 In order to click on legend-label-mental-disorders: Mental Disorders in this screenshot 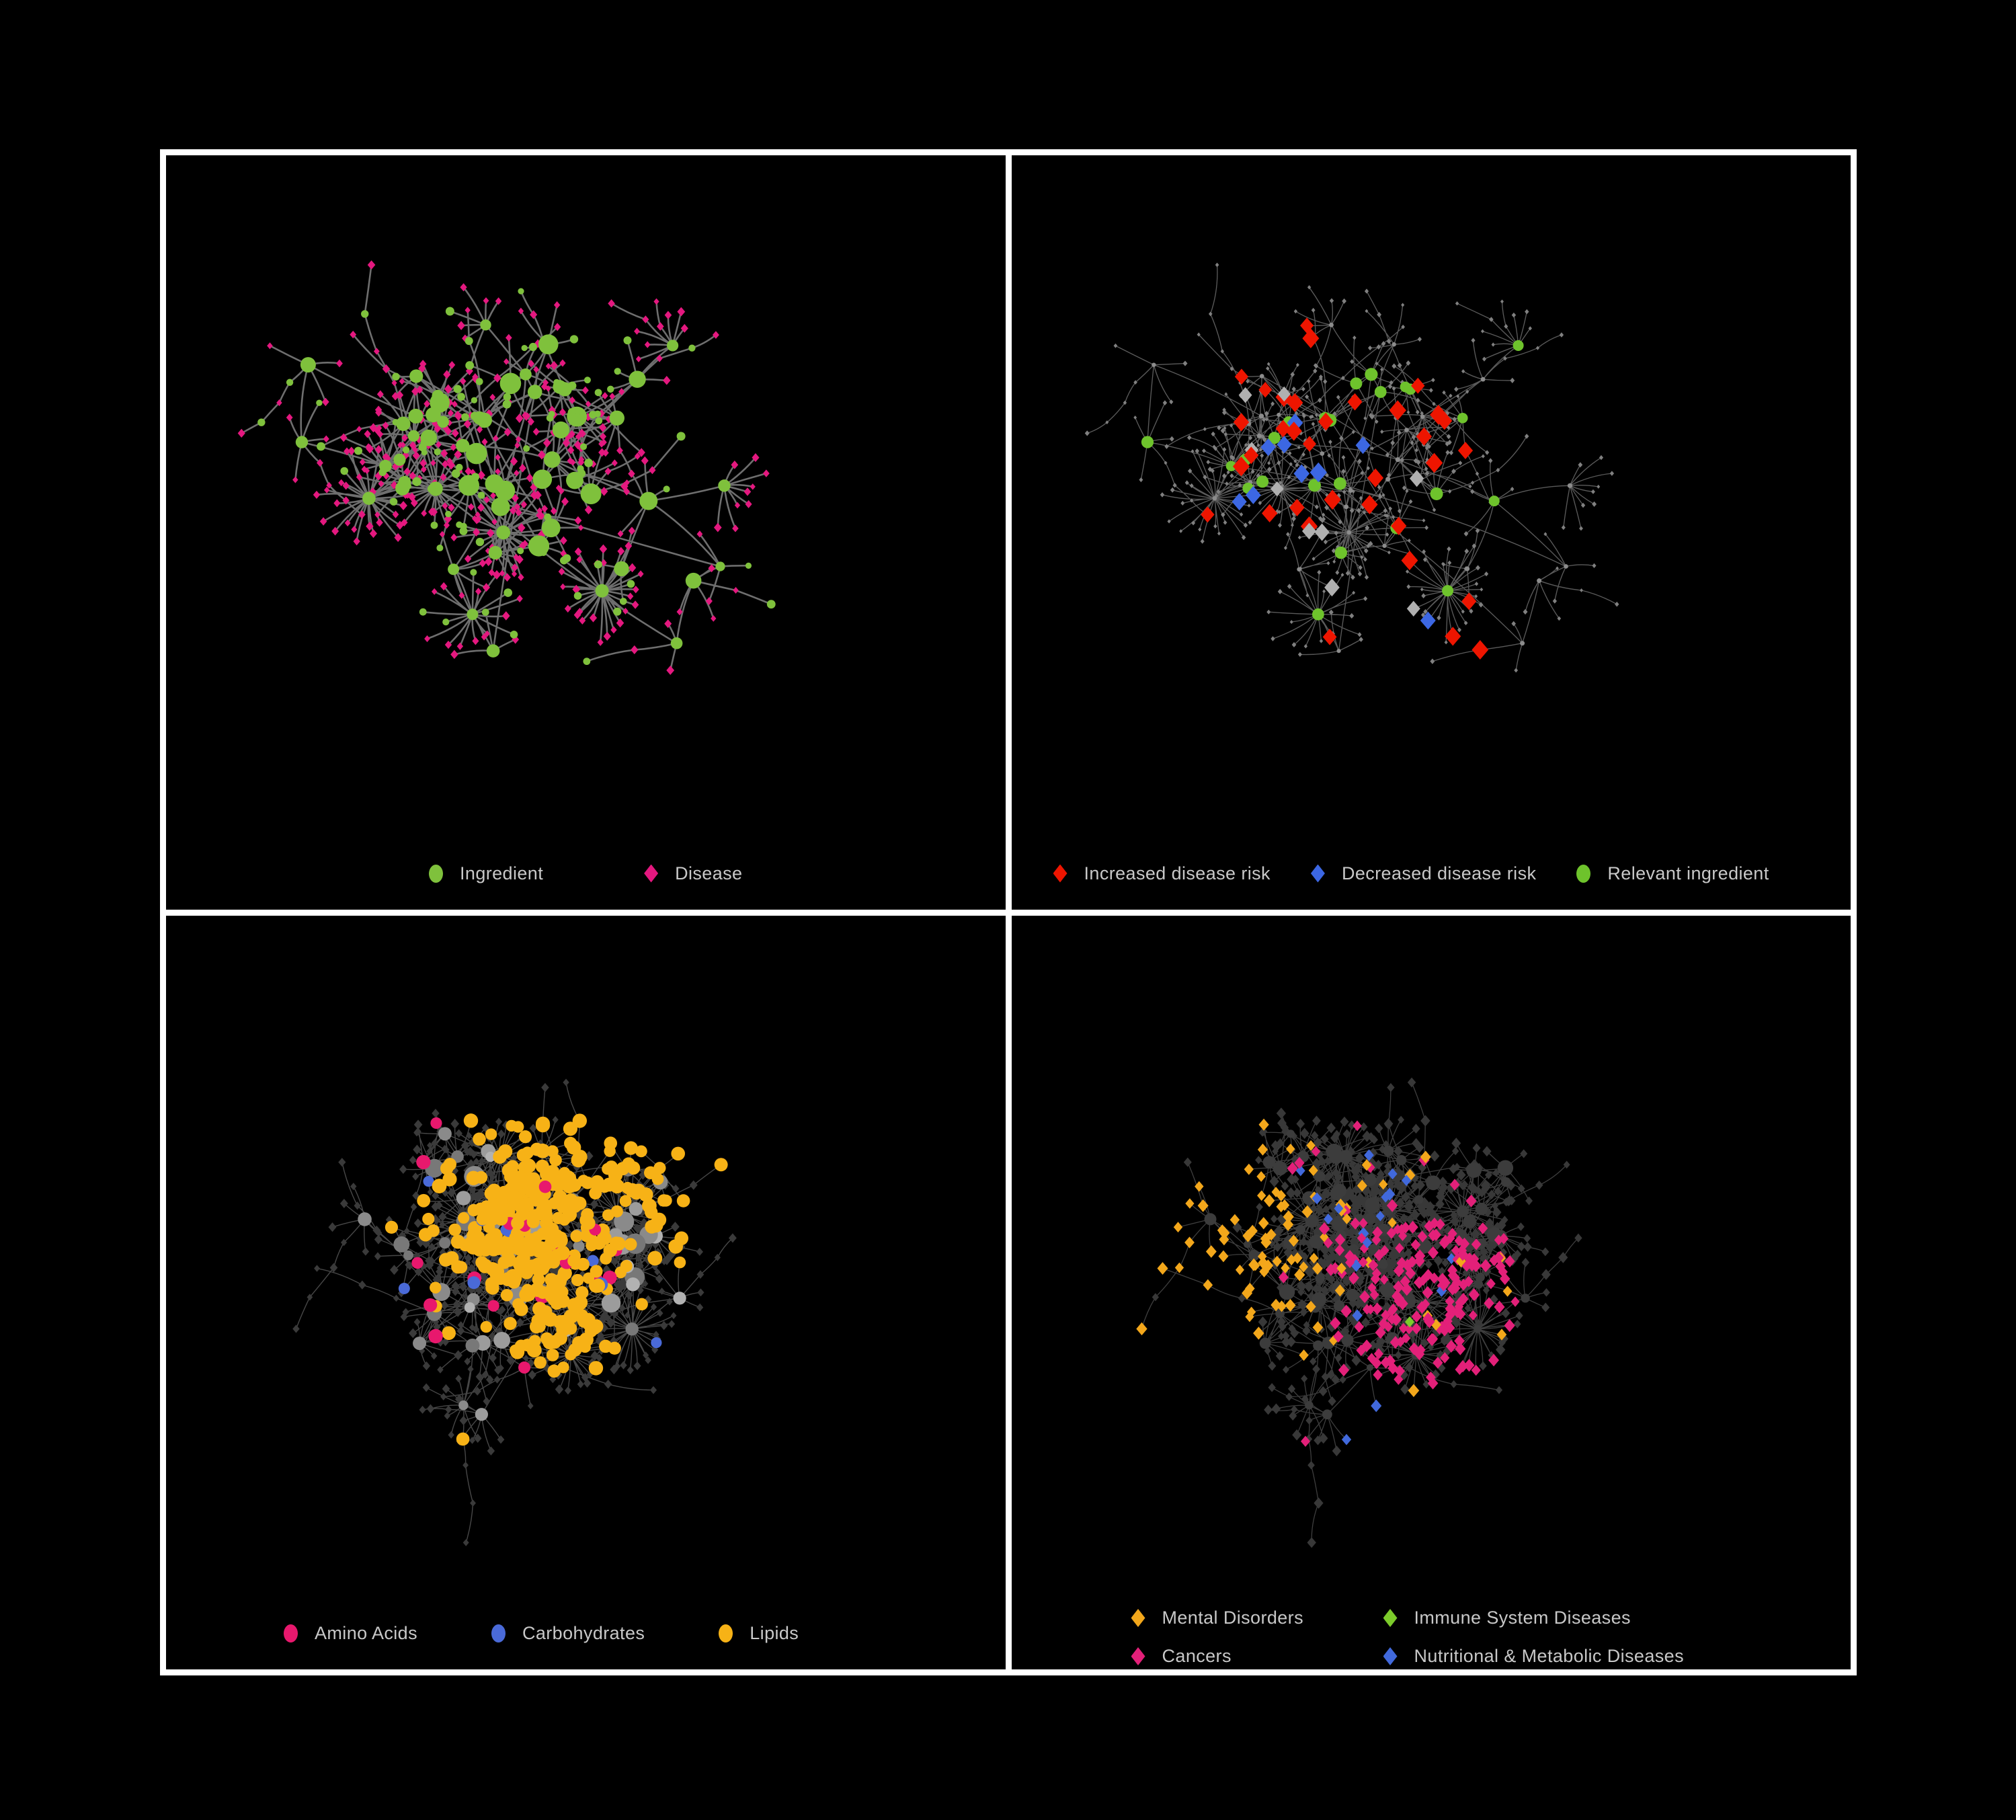, I will do `click(1232, 1618)`.